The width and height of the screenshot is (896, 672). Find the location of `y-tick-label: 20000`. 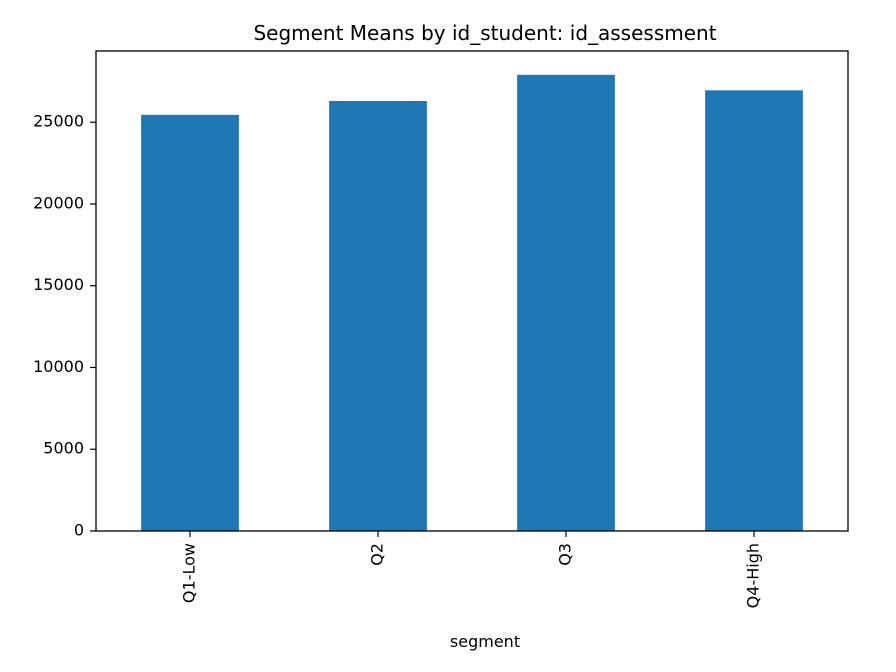

y-tick-label: 20000 is located at coordinates (58, 202).